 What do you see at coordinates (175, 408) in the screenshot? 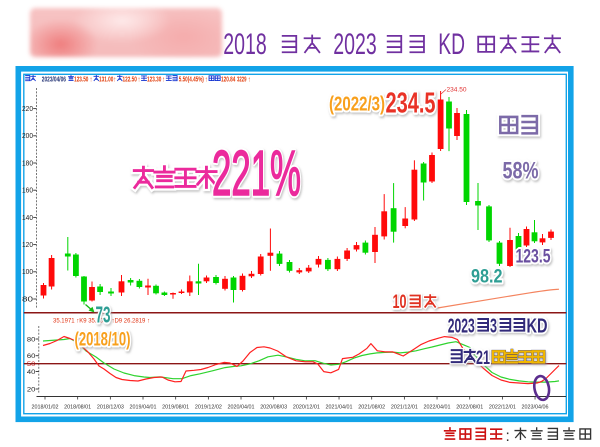
I see `svg-text: 2019/08/01` at bounding box center [175, 408].